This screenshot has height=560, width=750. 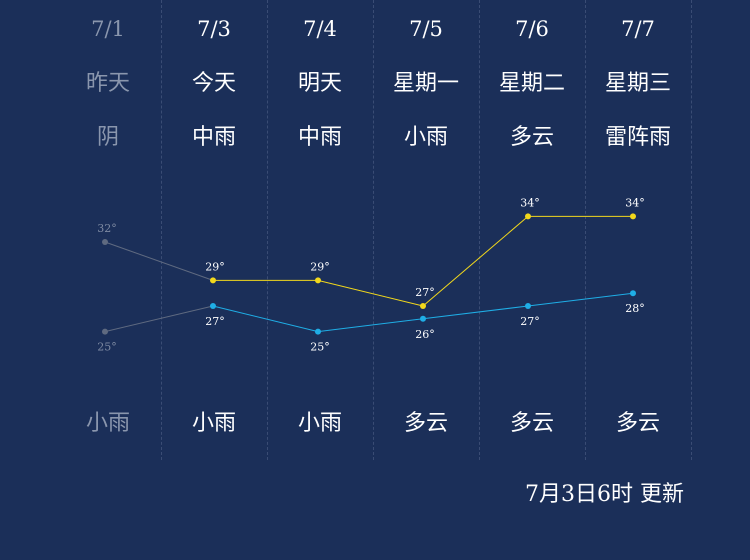 What do you see at coordinates (532, 230) in the screenshot?
I see `day-column-tuesday: 7/6 星期二 多云 多云` at bounding box center [532, 230].